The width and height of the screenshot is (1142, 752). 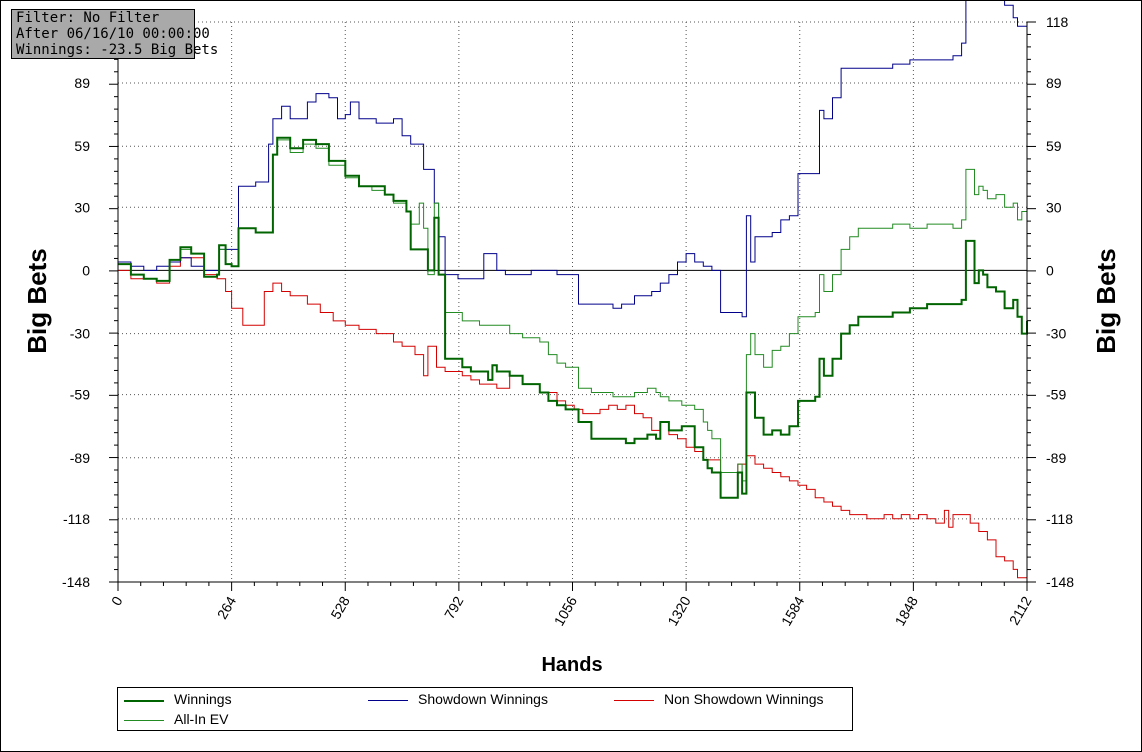 What do you see at coordinates (76, 582) in the screenshot?
I see `y-tick-label-left: -148` at bounding box center [76, 582].